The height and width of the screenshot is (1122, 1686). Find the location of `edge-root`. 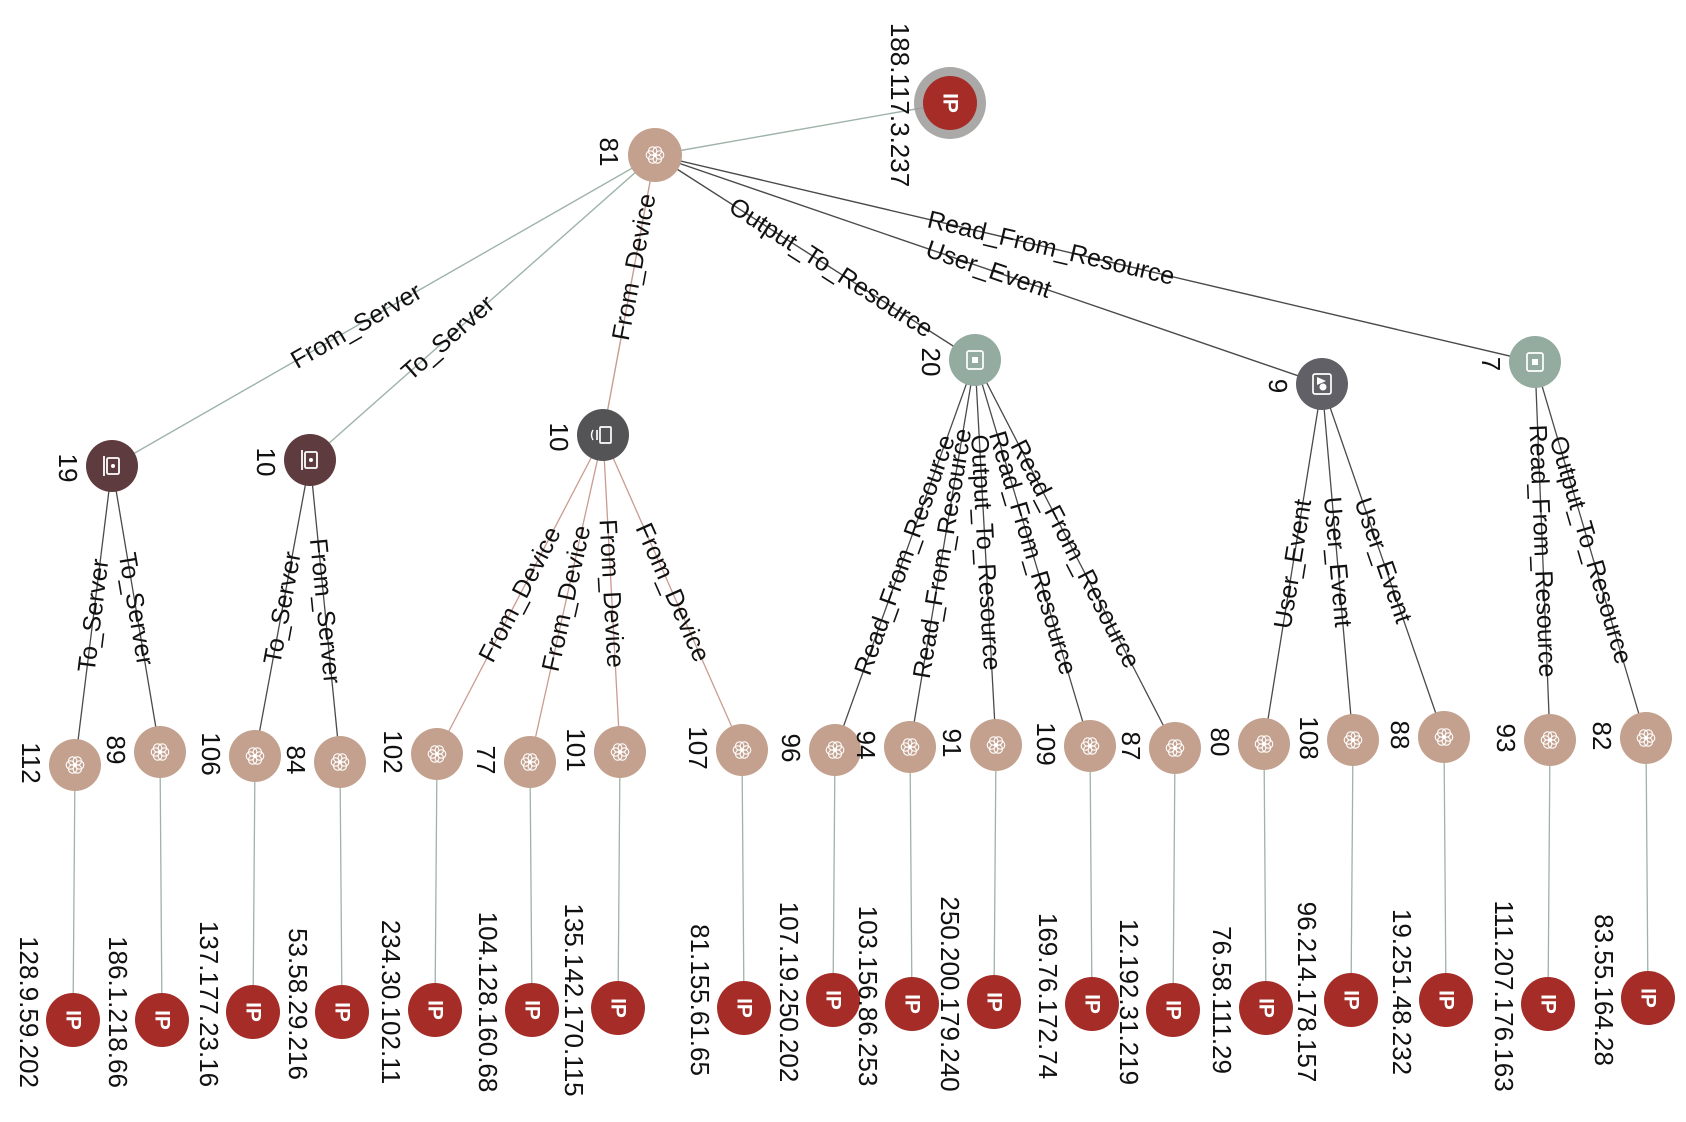

edge-root is located at coordinates (802, 129).